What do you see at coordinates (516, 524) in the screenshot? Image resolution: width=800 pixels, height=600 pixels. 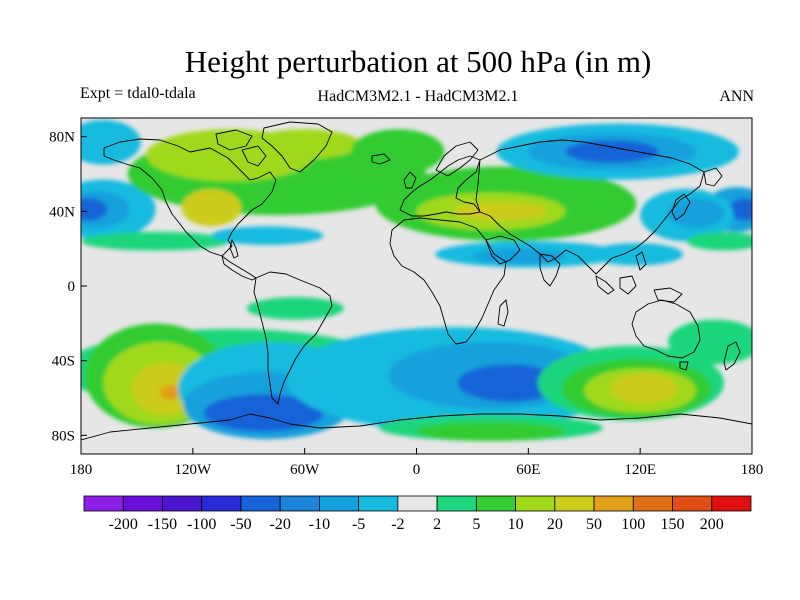 I see `colorbar-label: 10` at bounding box center [516, 524].